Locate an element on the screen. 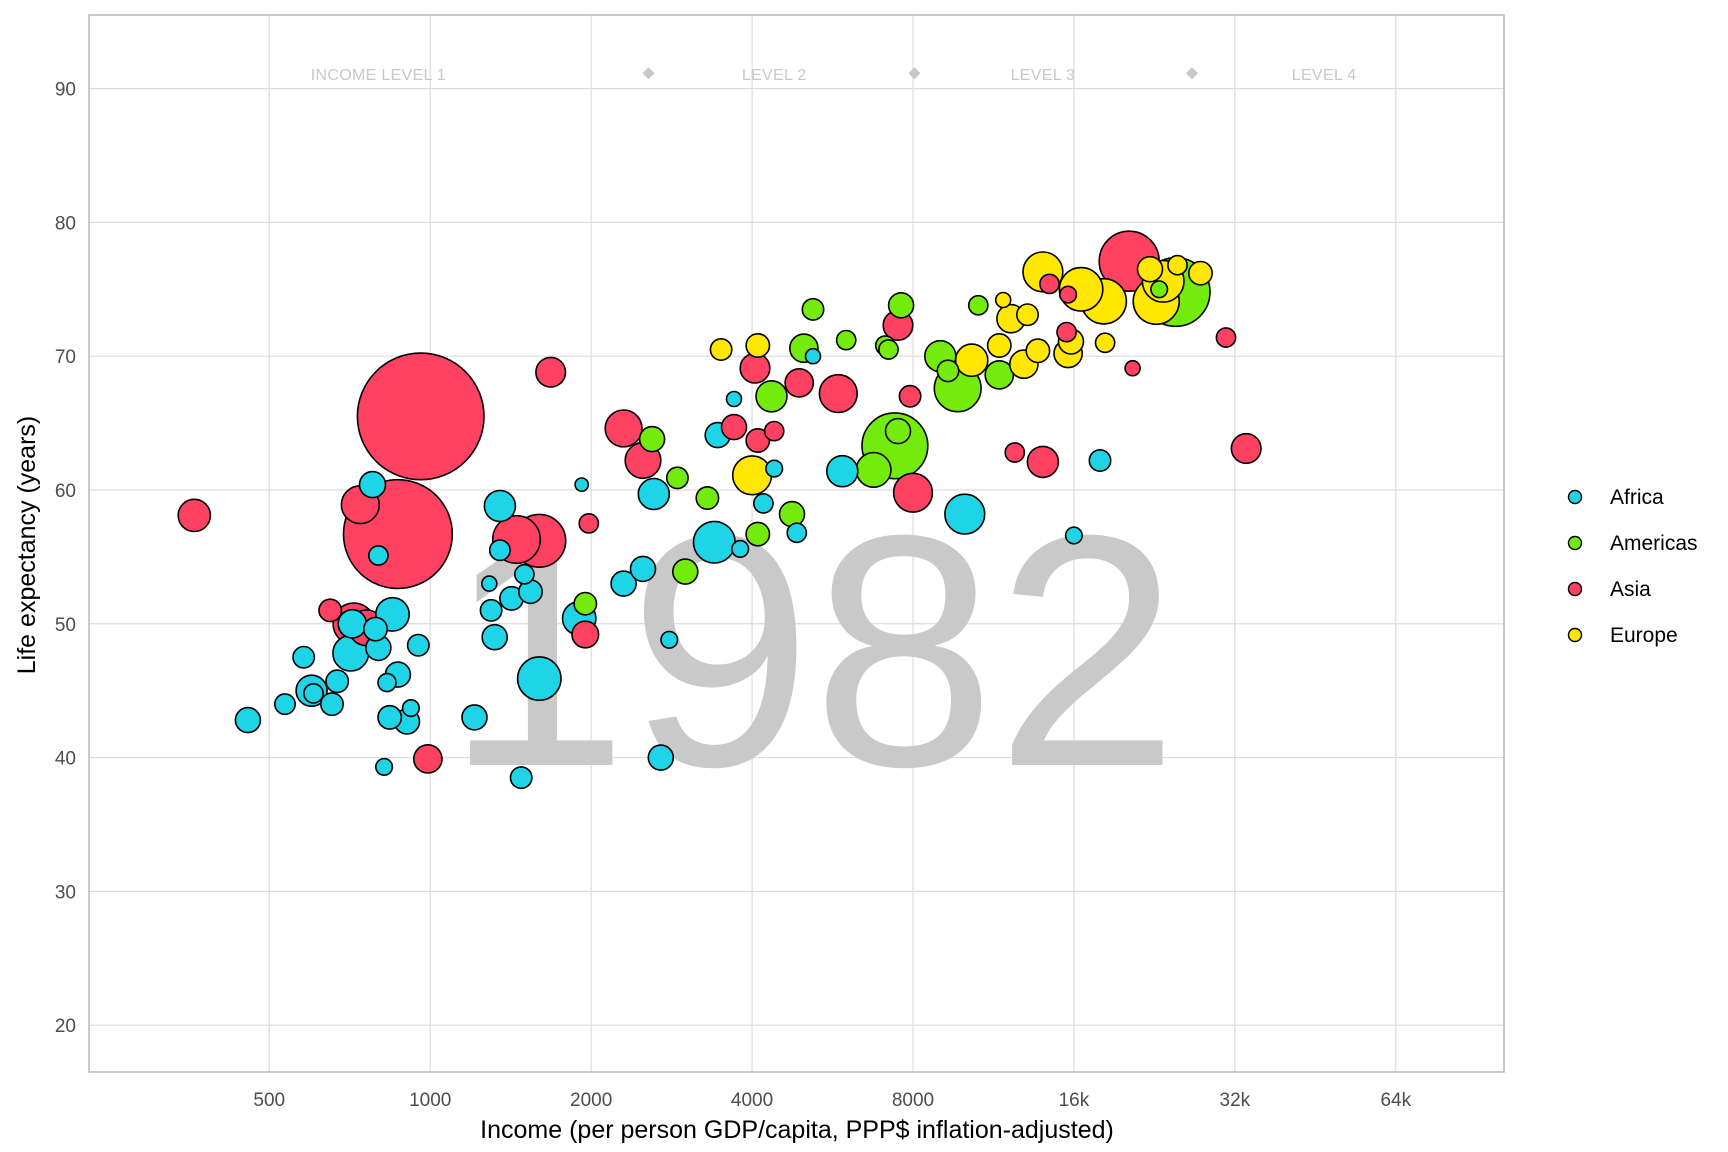 This screenshot has width=1728, height=1152. legend-key-africa is located at coordinates (1575, 497).